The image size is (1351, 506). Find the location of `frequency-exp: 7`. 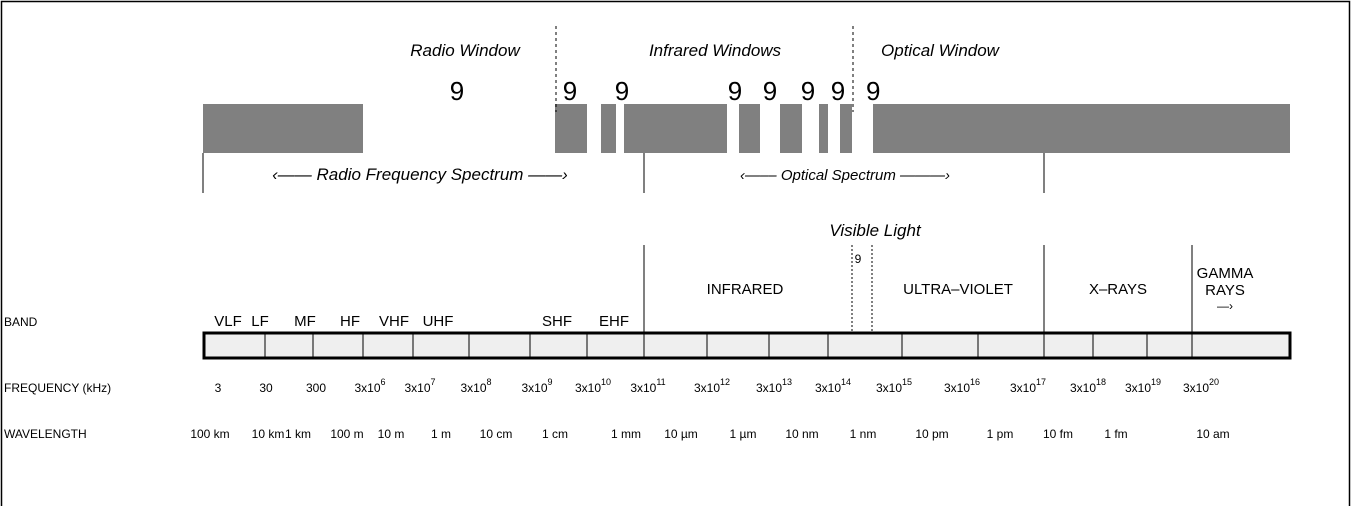

frequency-exp: 7 is located at coordinates (433, 382).